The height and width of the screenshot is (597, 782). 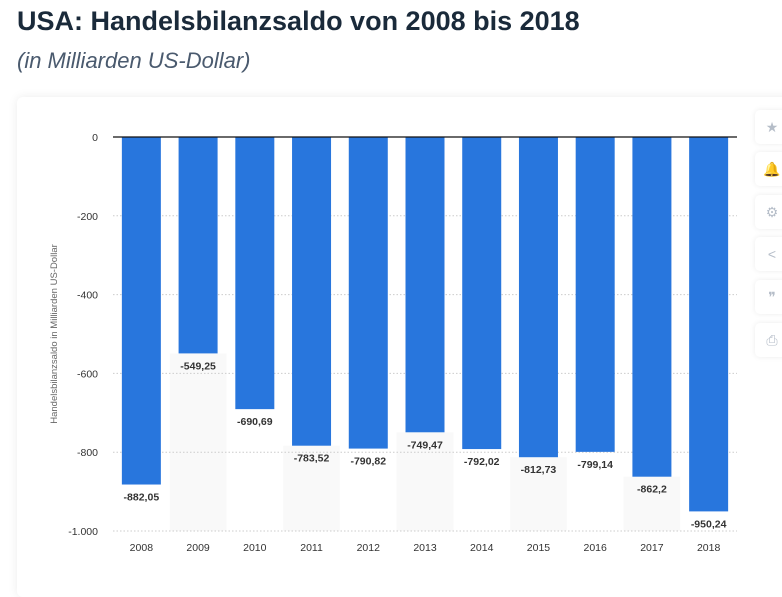 I want to click on bell-icon: 🔔, so click(x=772, y=168).